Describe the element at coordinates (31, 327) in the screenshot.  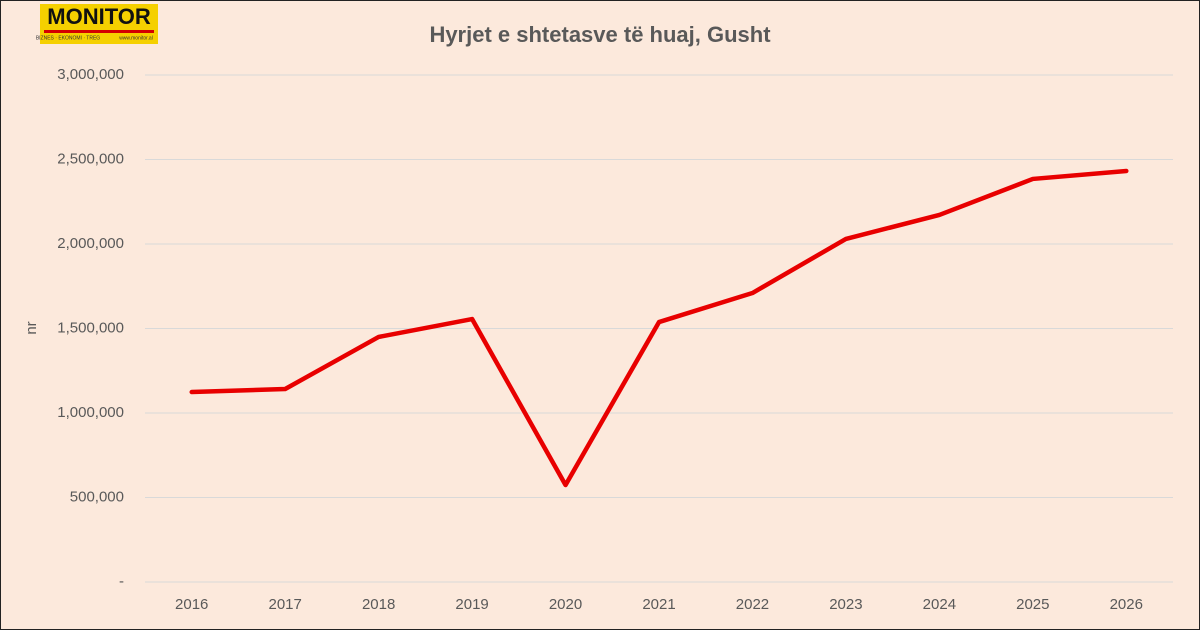
I see `y-axis-label: nr` at that location.